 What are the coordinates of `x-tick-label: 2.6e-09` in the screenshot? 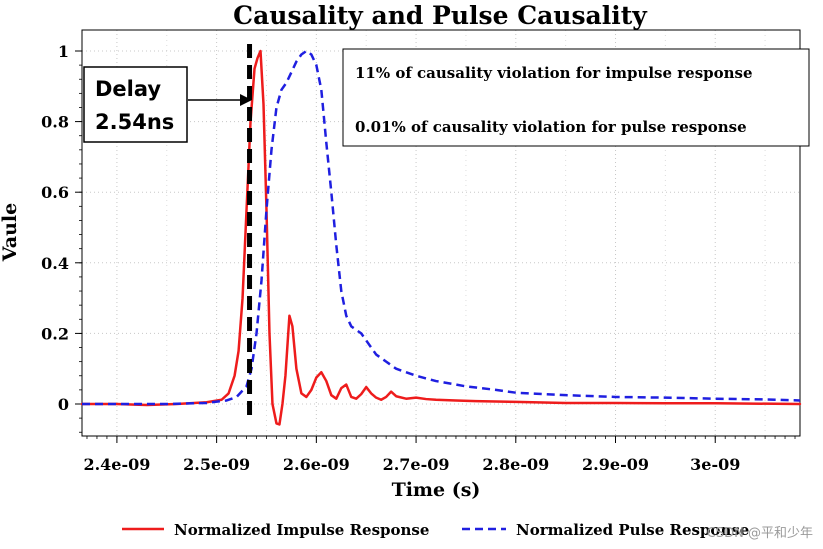 It's located at (316, 464).